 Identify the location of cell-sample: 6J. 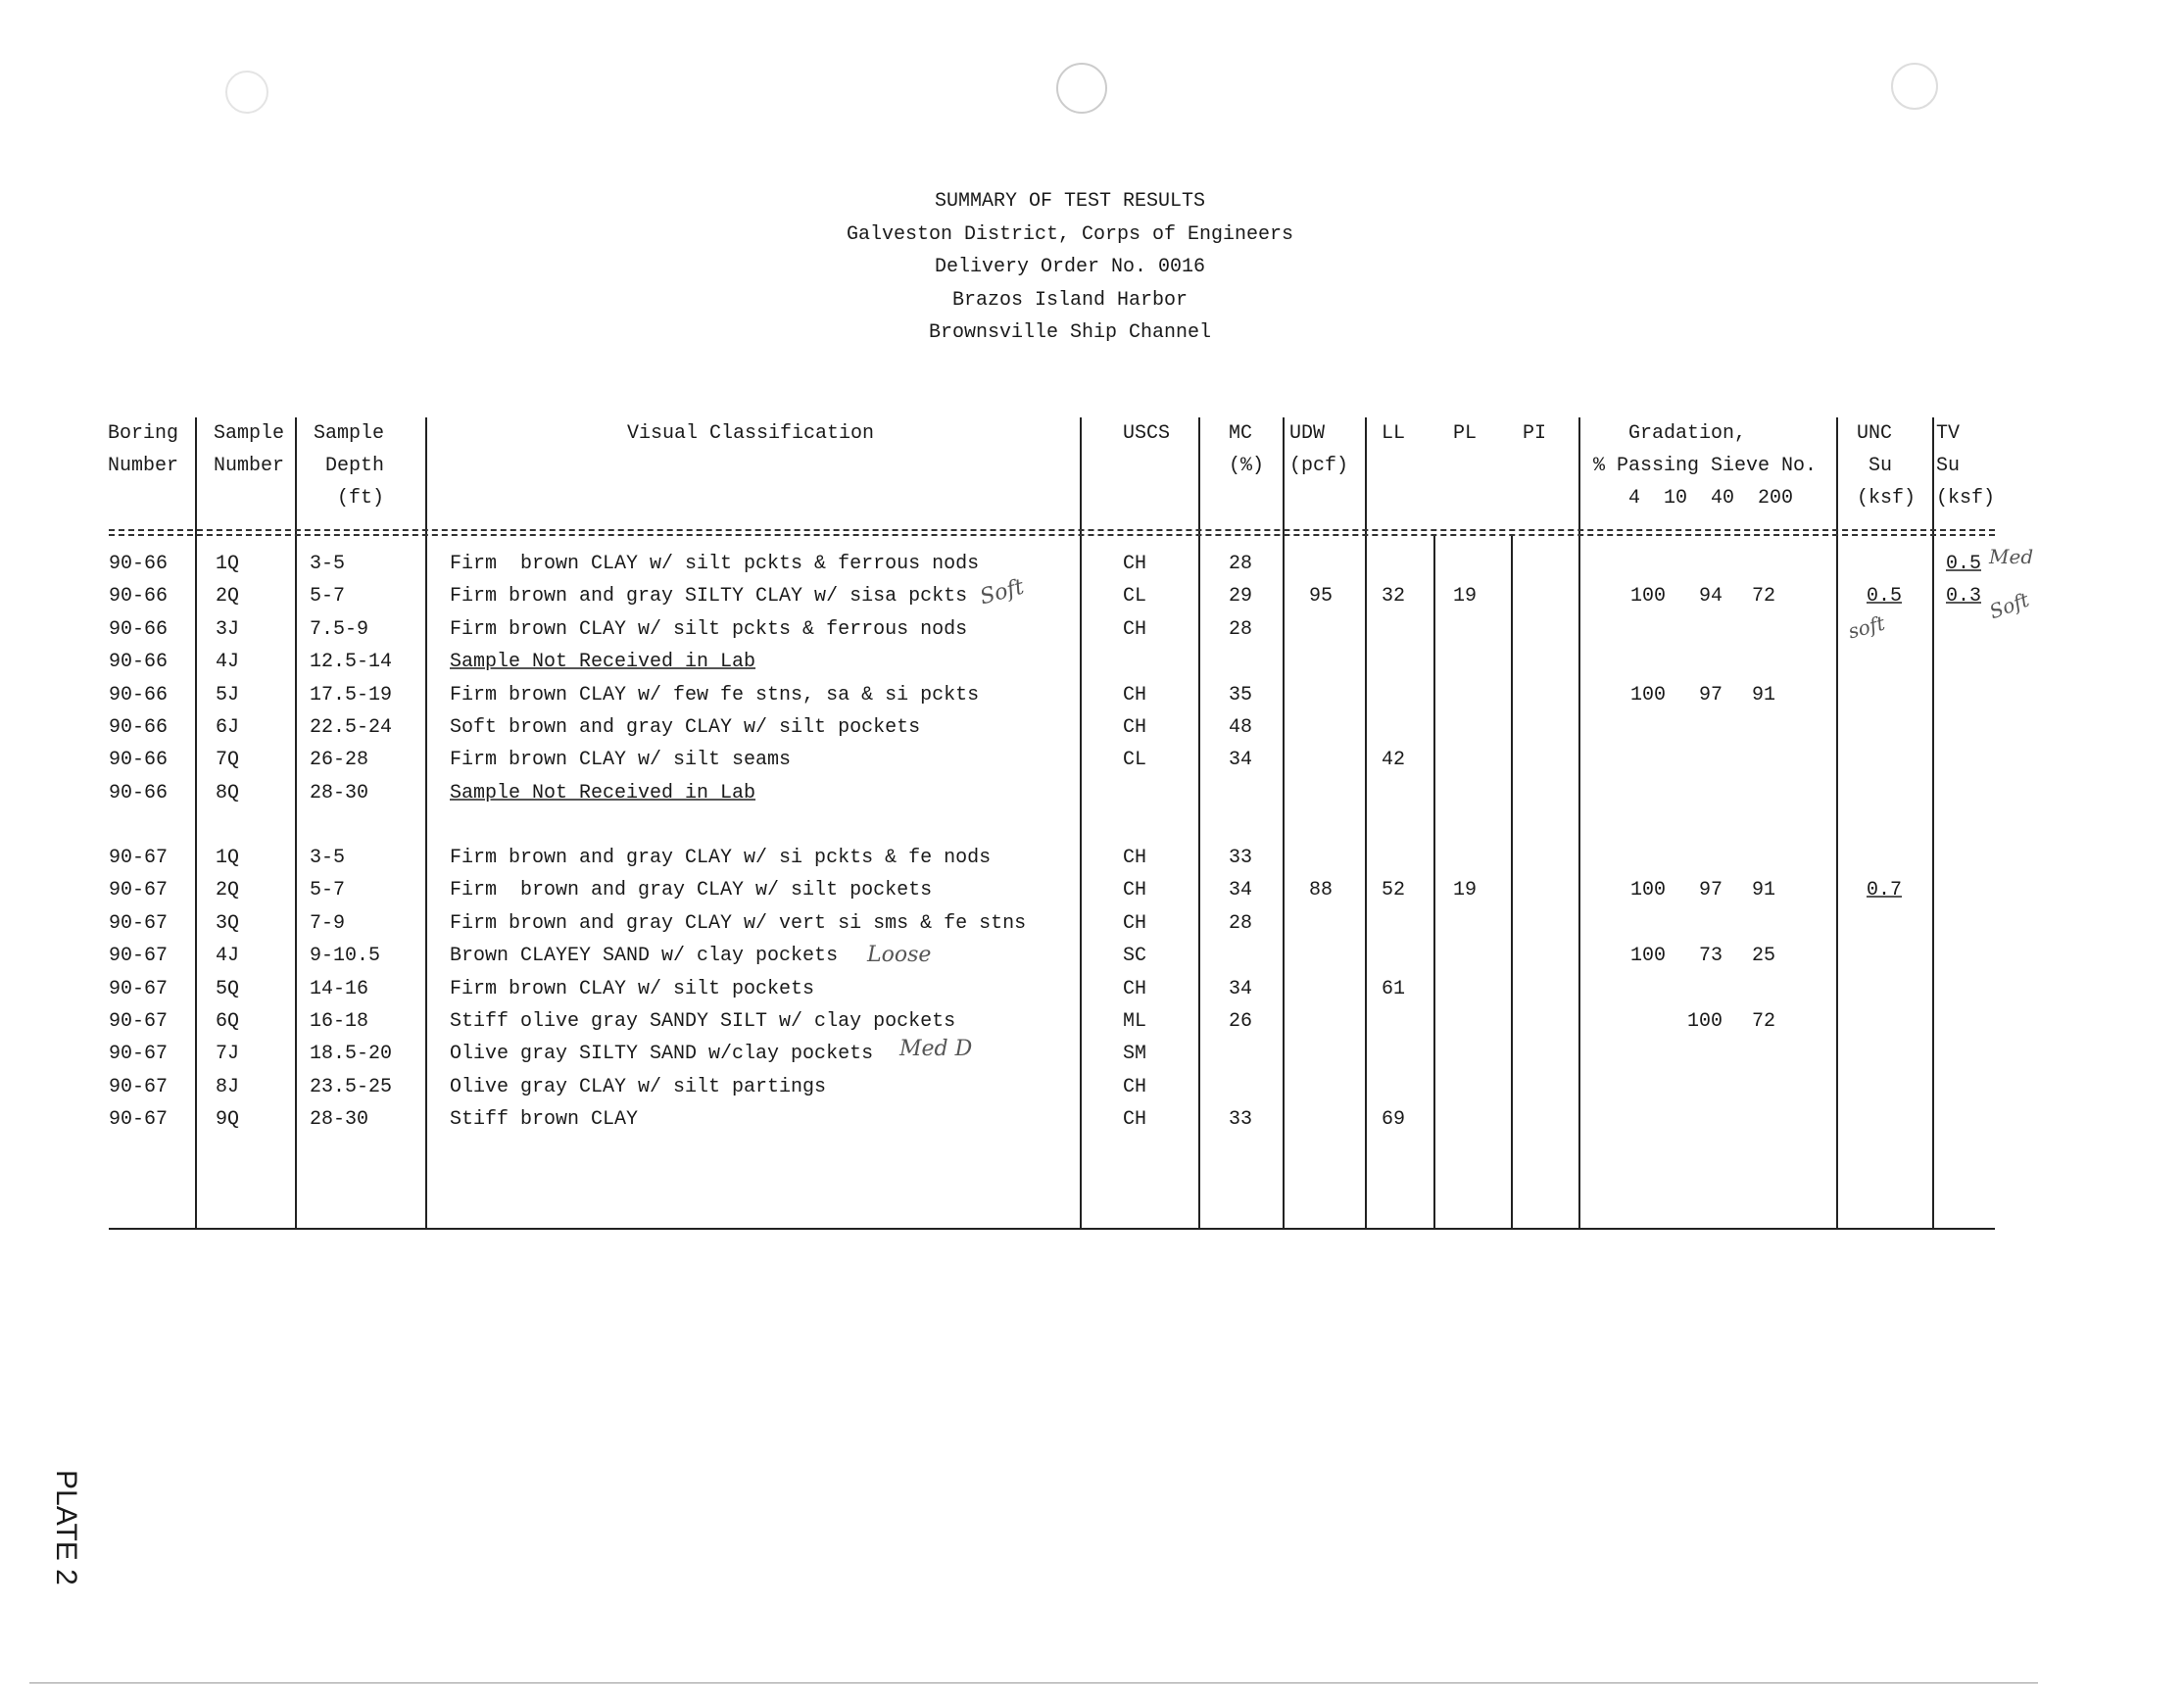
(228, 727).